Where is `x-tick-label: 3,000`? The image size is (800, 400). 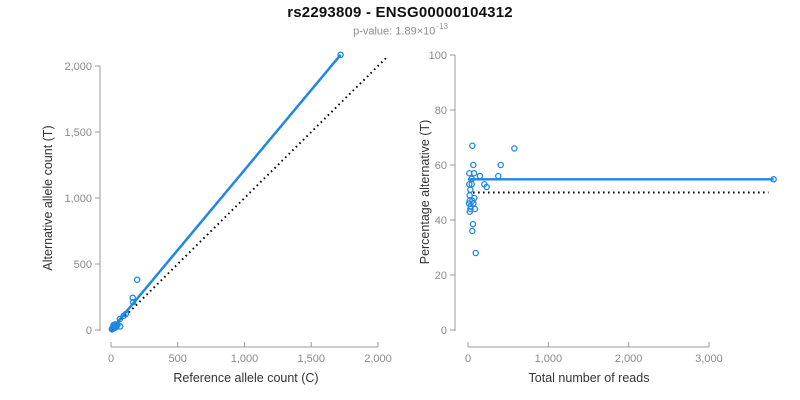 x-tick-label: 3,000 is located at coordinates (709, 359).